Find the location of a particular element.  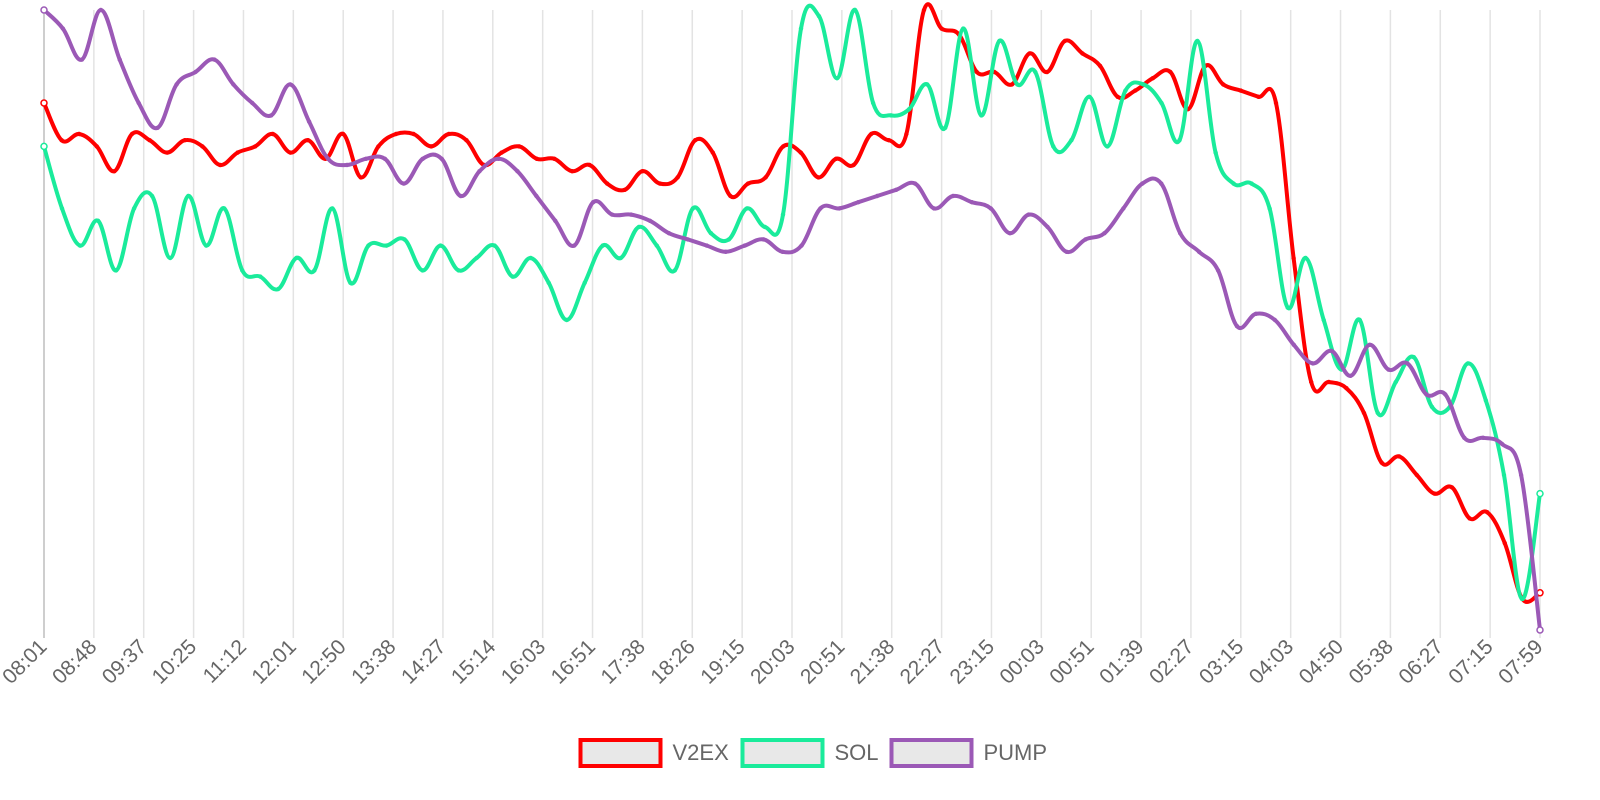

legend-item-v2ex: V2EX is located at coordinates (654, 753).